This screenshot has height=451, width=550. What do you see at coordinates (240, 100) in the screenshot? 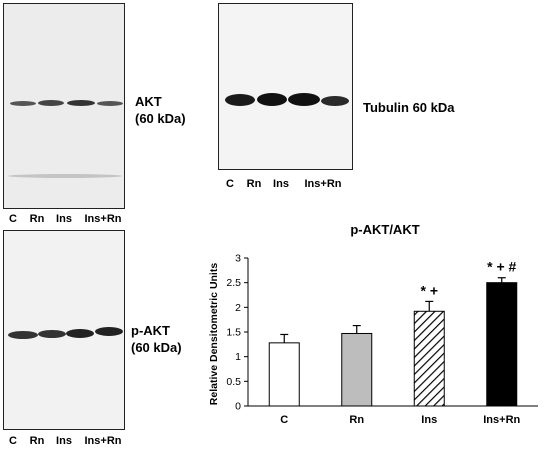
I see `tubulin-band-c` at bounding box center [240, 100].